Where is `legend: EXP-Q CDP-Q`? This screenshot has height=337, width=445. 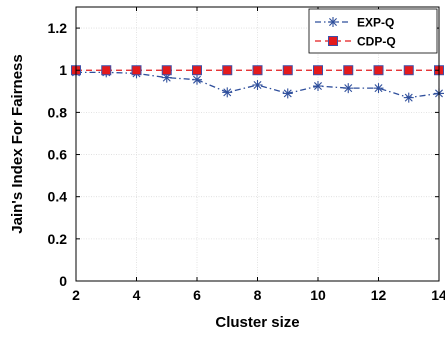 legend: EXP-Q CDP-Q is located at coordinates (373, 31).